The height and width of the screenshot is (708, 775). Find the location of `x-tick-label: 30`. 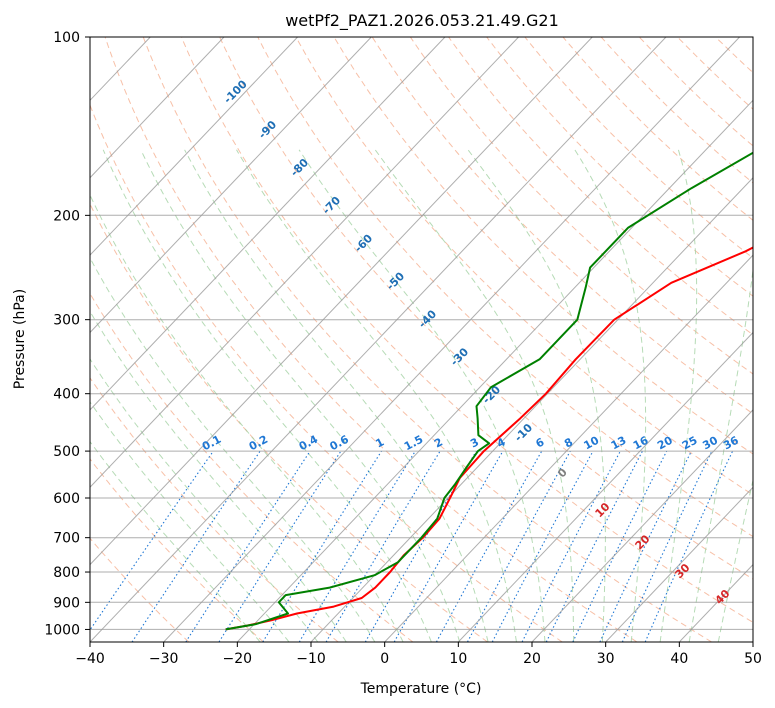

x-tick-label: 30 is located at coordinates (606, 659).